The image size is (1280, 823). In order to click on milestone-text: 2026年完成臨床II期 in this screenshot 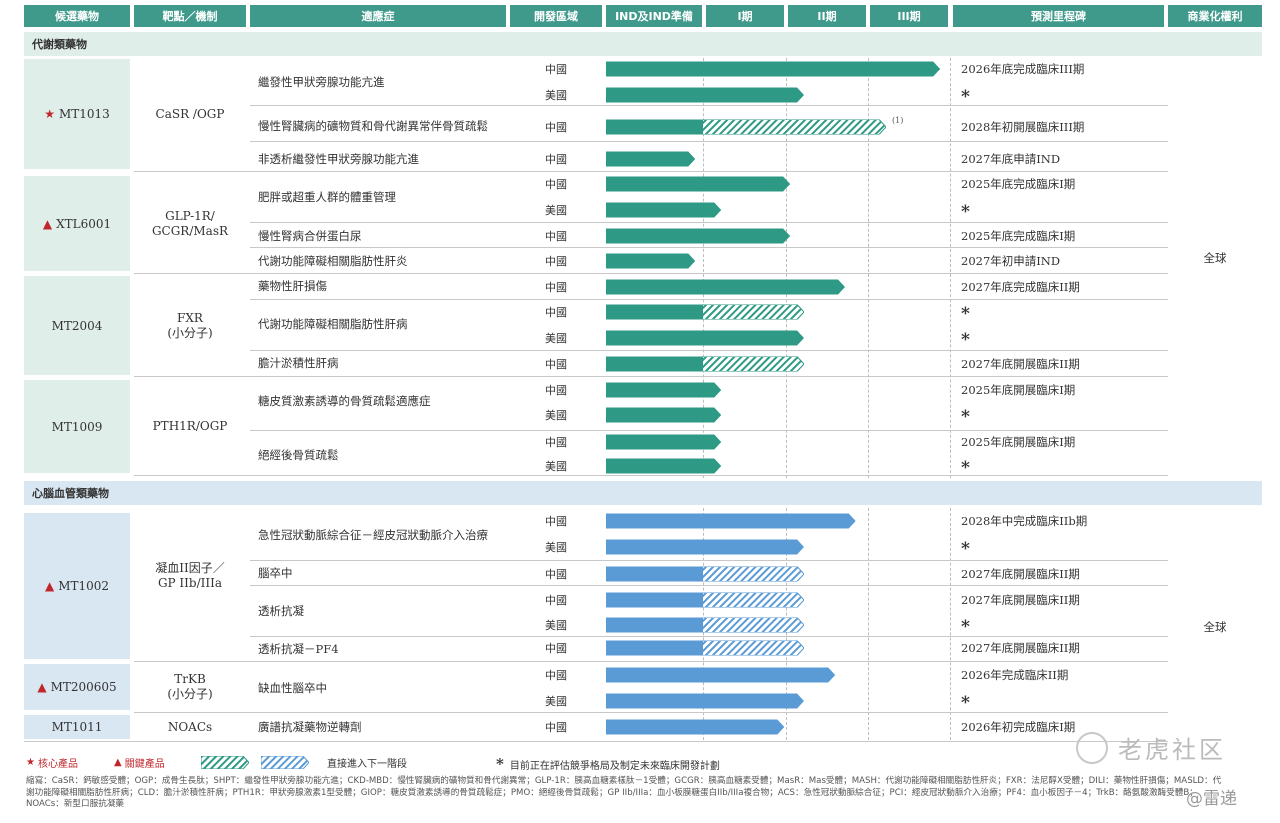, I will do `click(1015, 675)`.